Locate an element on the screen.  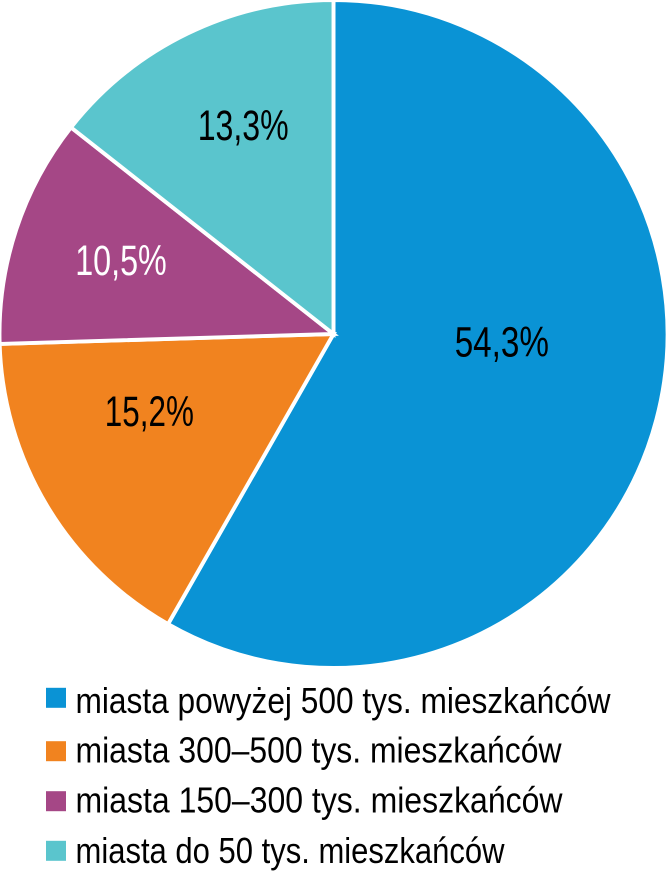
svg-text: 54,3% is located at coordinates (502, 342).